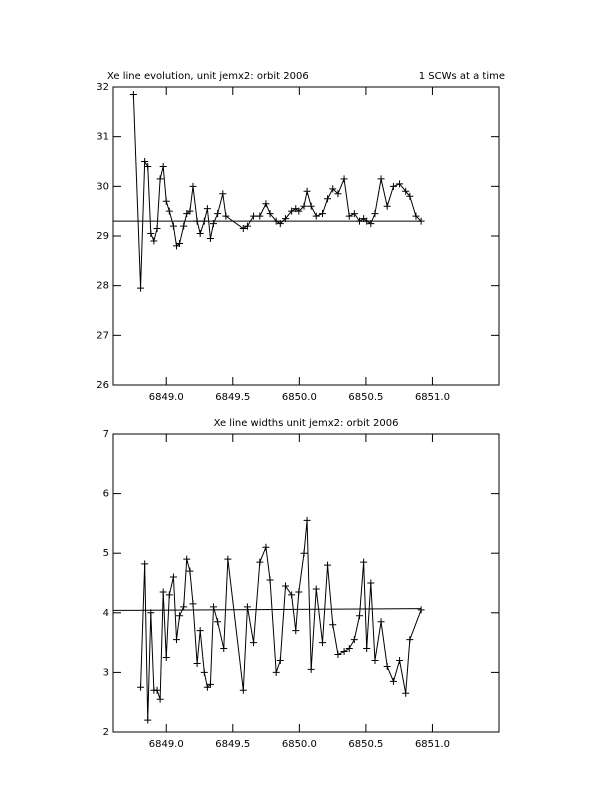 The width and height of the screenshot is (612, 796). Describe the element at coordinates (306, 423) in the screenshot. I see `chart-title: Xe line widths unit jemx2: orbit 2006` at that location.